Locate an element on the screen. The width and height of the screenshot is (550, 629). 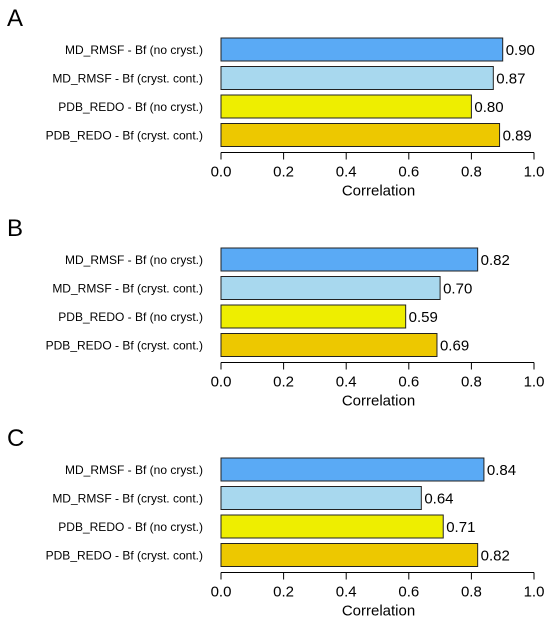
value-label: 0.87 is located at coordinates (510, 79).